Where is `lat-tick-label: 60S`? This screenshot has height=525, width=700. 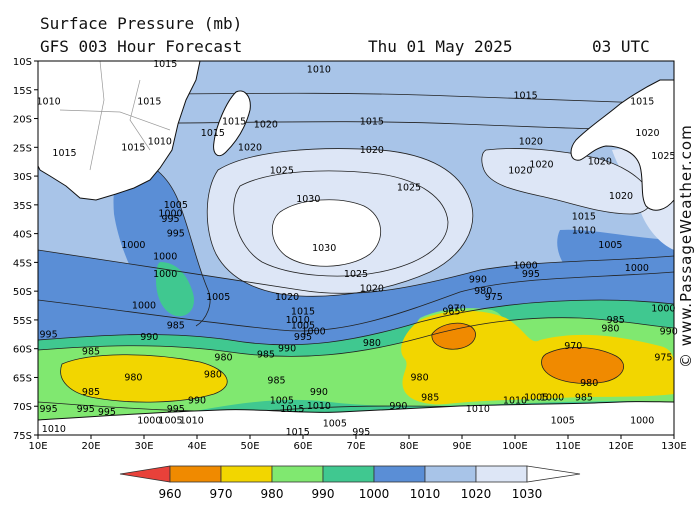
lat-tick-label: 60S is located at coordinates (22, 350).